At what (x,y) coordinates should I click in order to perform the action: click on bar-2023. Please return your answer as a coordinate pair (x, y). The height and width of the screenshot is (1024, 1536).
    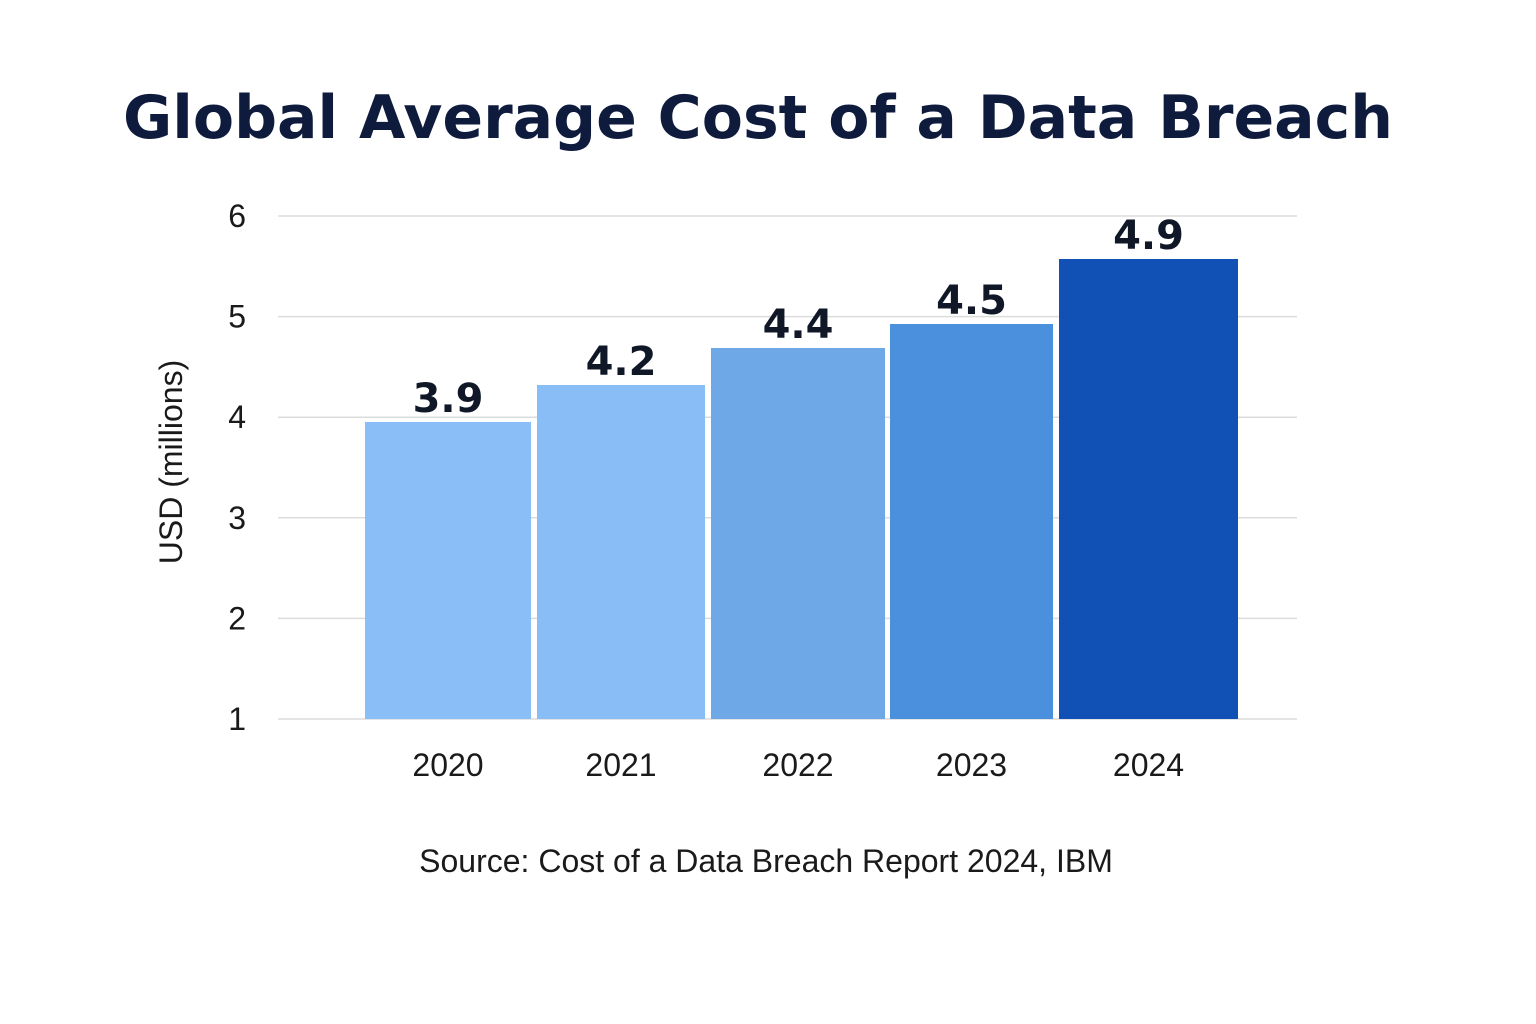
    Looking at the image, I should click on (971, 521).